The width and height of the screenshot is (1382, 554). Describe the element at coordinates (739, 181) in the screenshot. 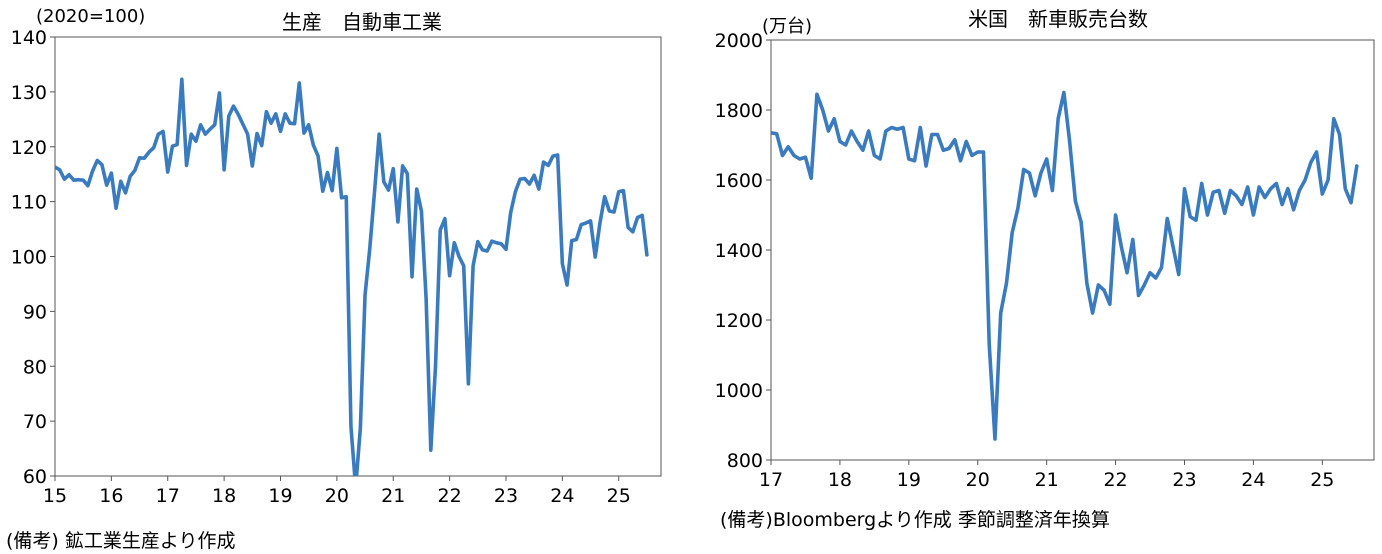

I see `right-y-tick-label: 1600` at that location.